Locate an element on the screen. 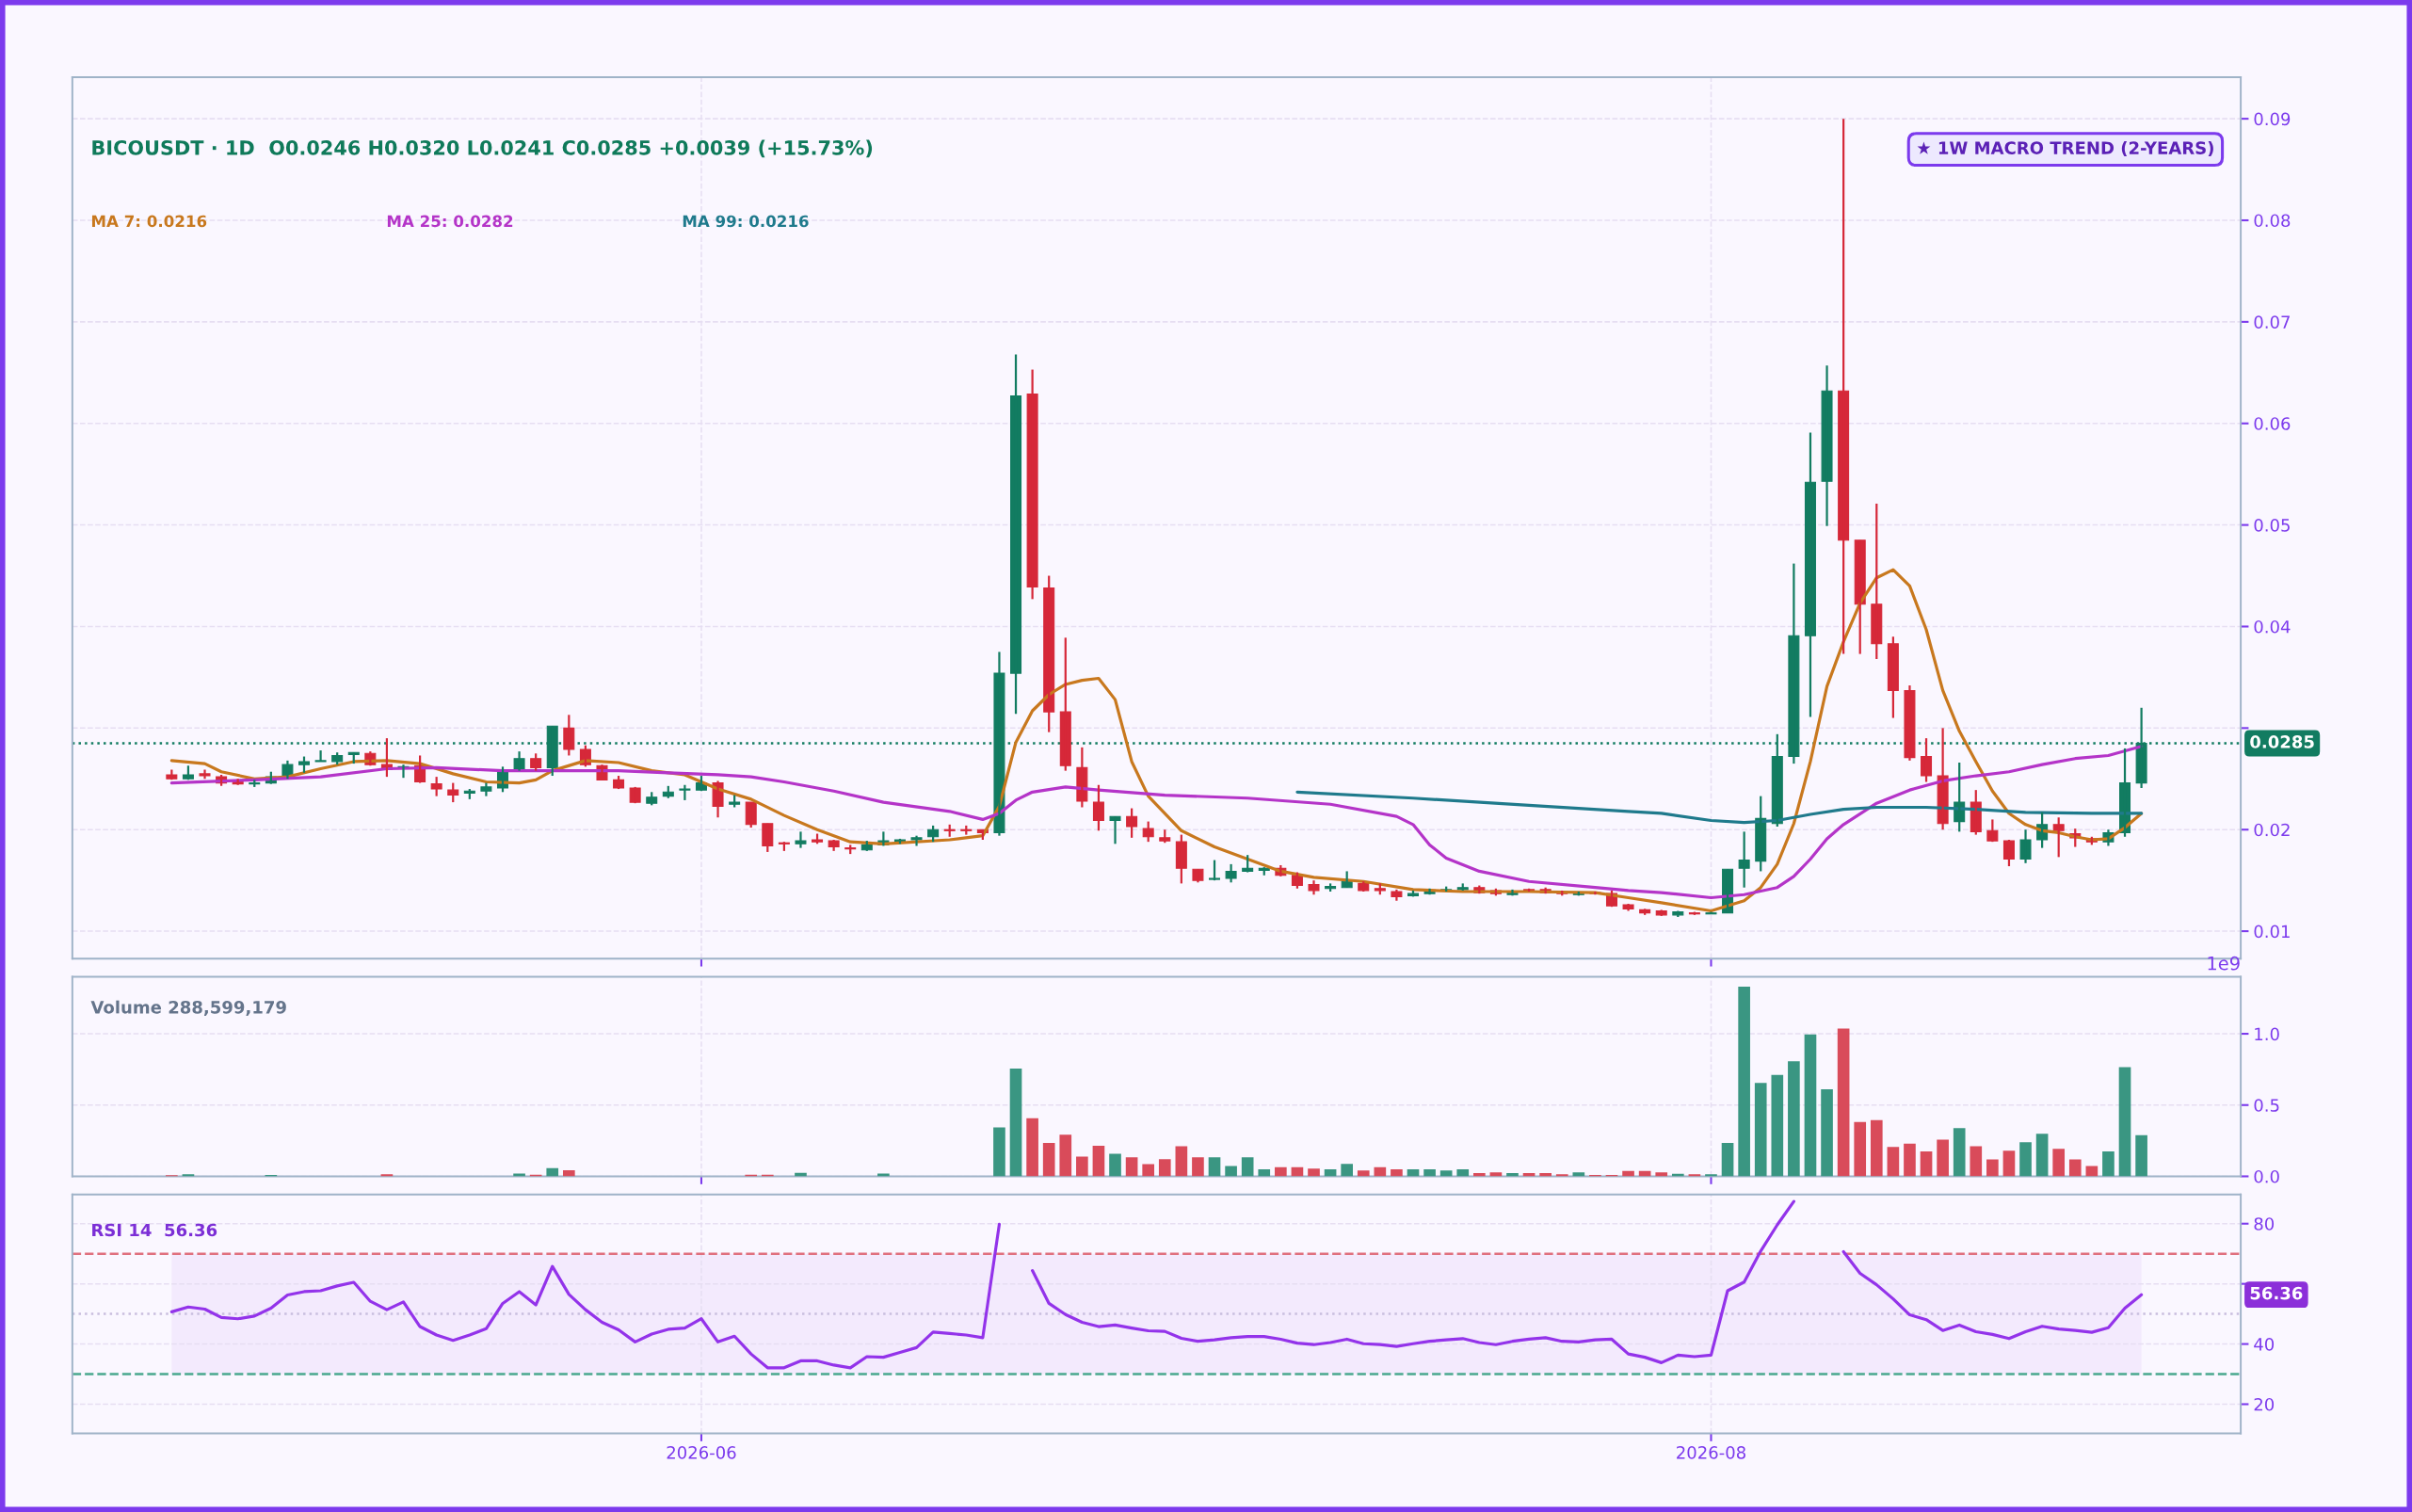 The height and width of the screenshot is (1512, 2412). y-tick-label: 0.07 is located at coordinates (2272, 322).